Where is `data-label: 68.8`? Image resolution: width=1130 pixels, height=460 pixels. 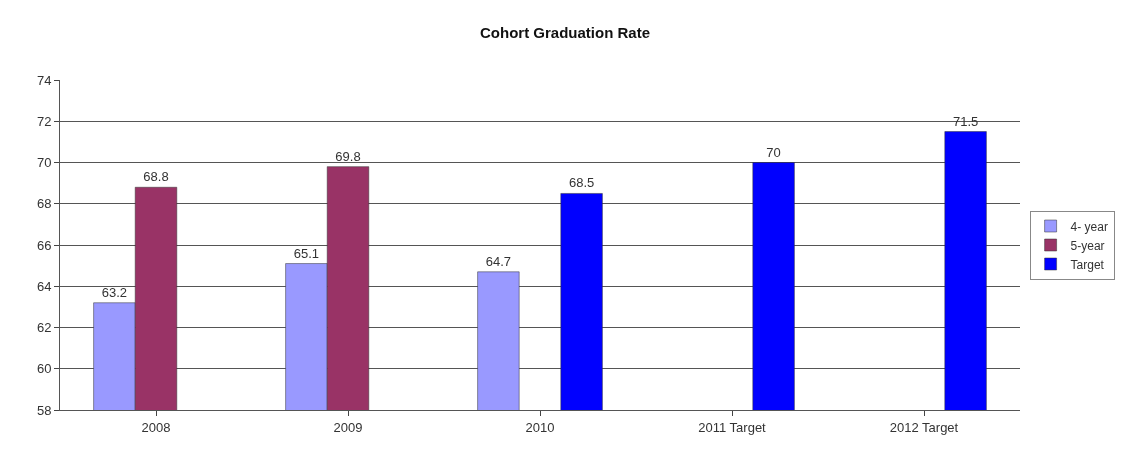 data-label: 68.8 is located at coordinates (156, 177).